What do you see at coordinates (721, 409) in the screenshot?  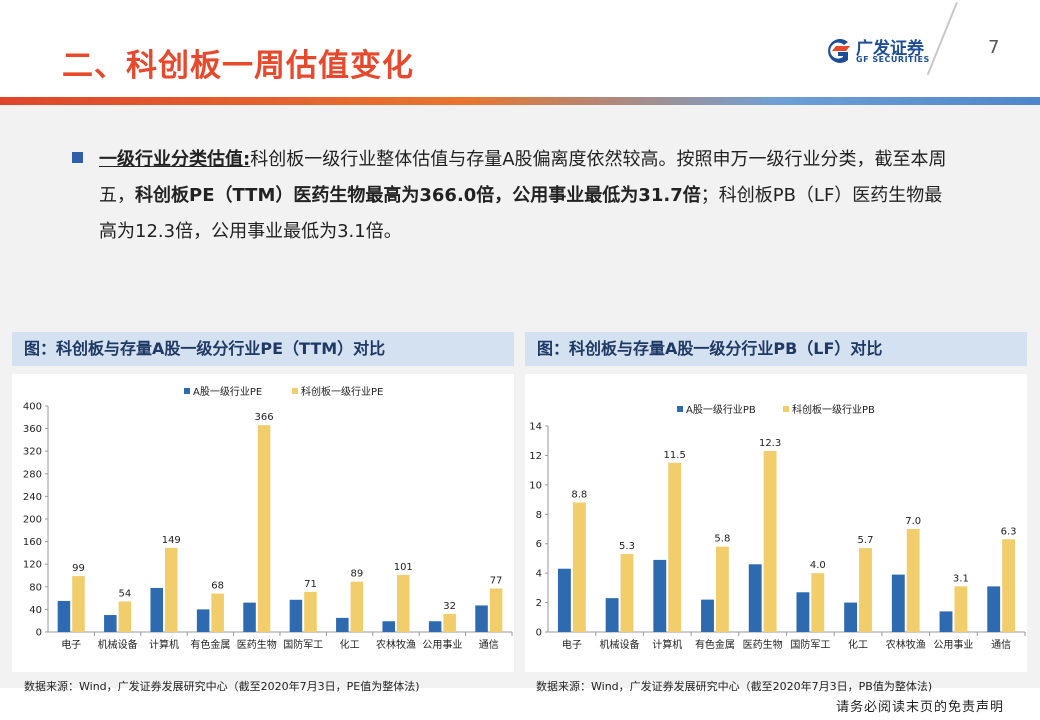 I see `legend-label: A股一级行业PB` at bounding box center [721, 409].